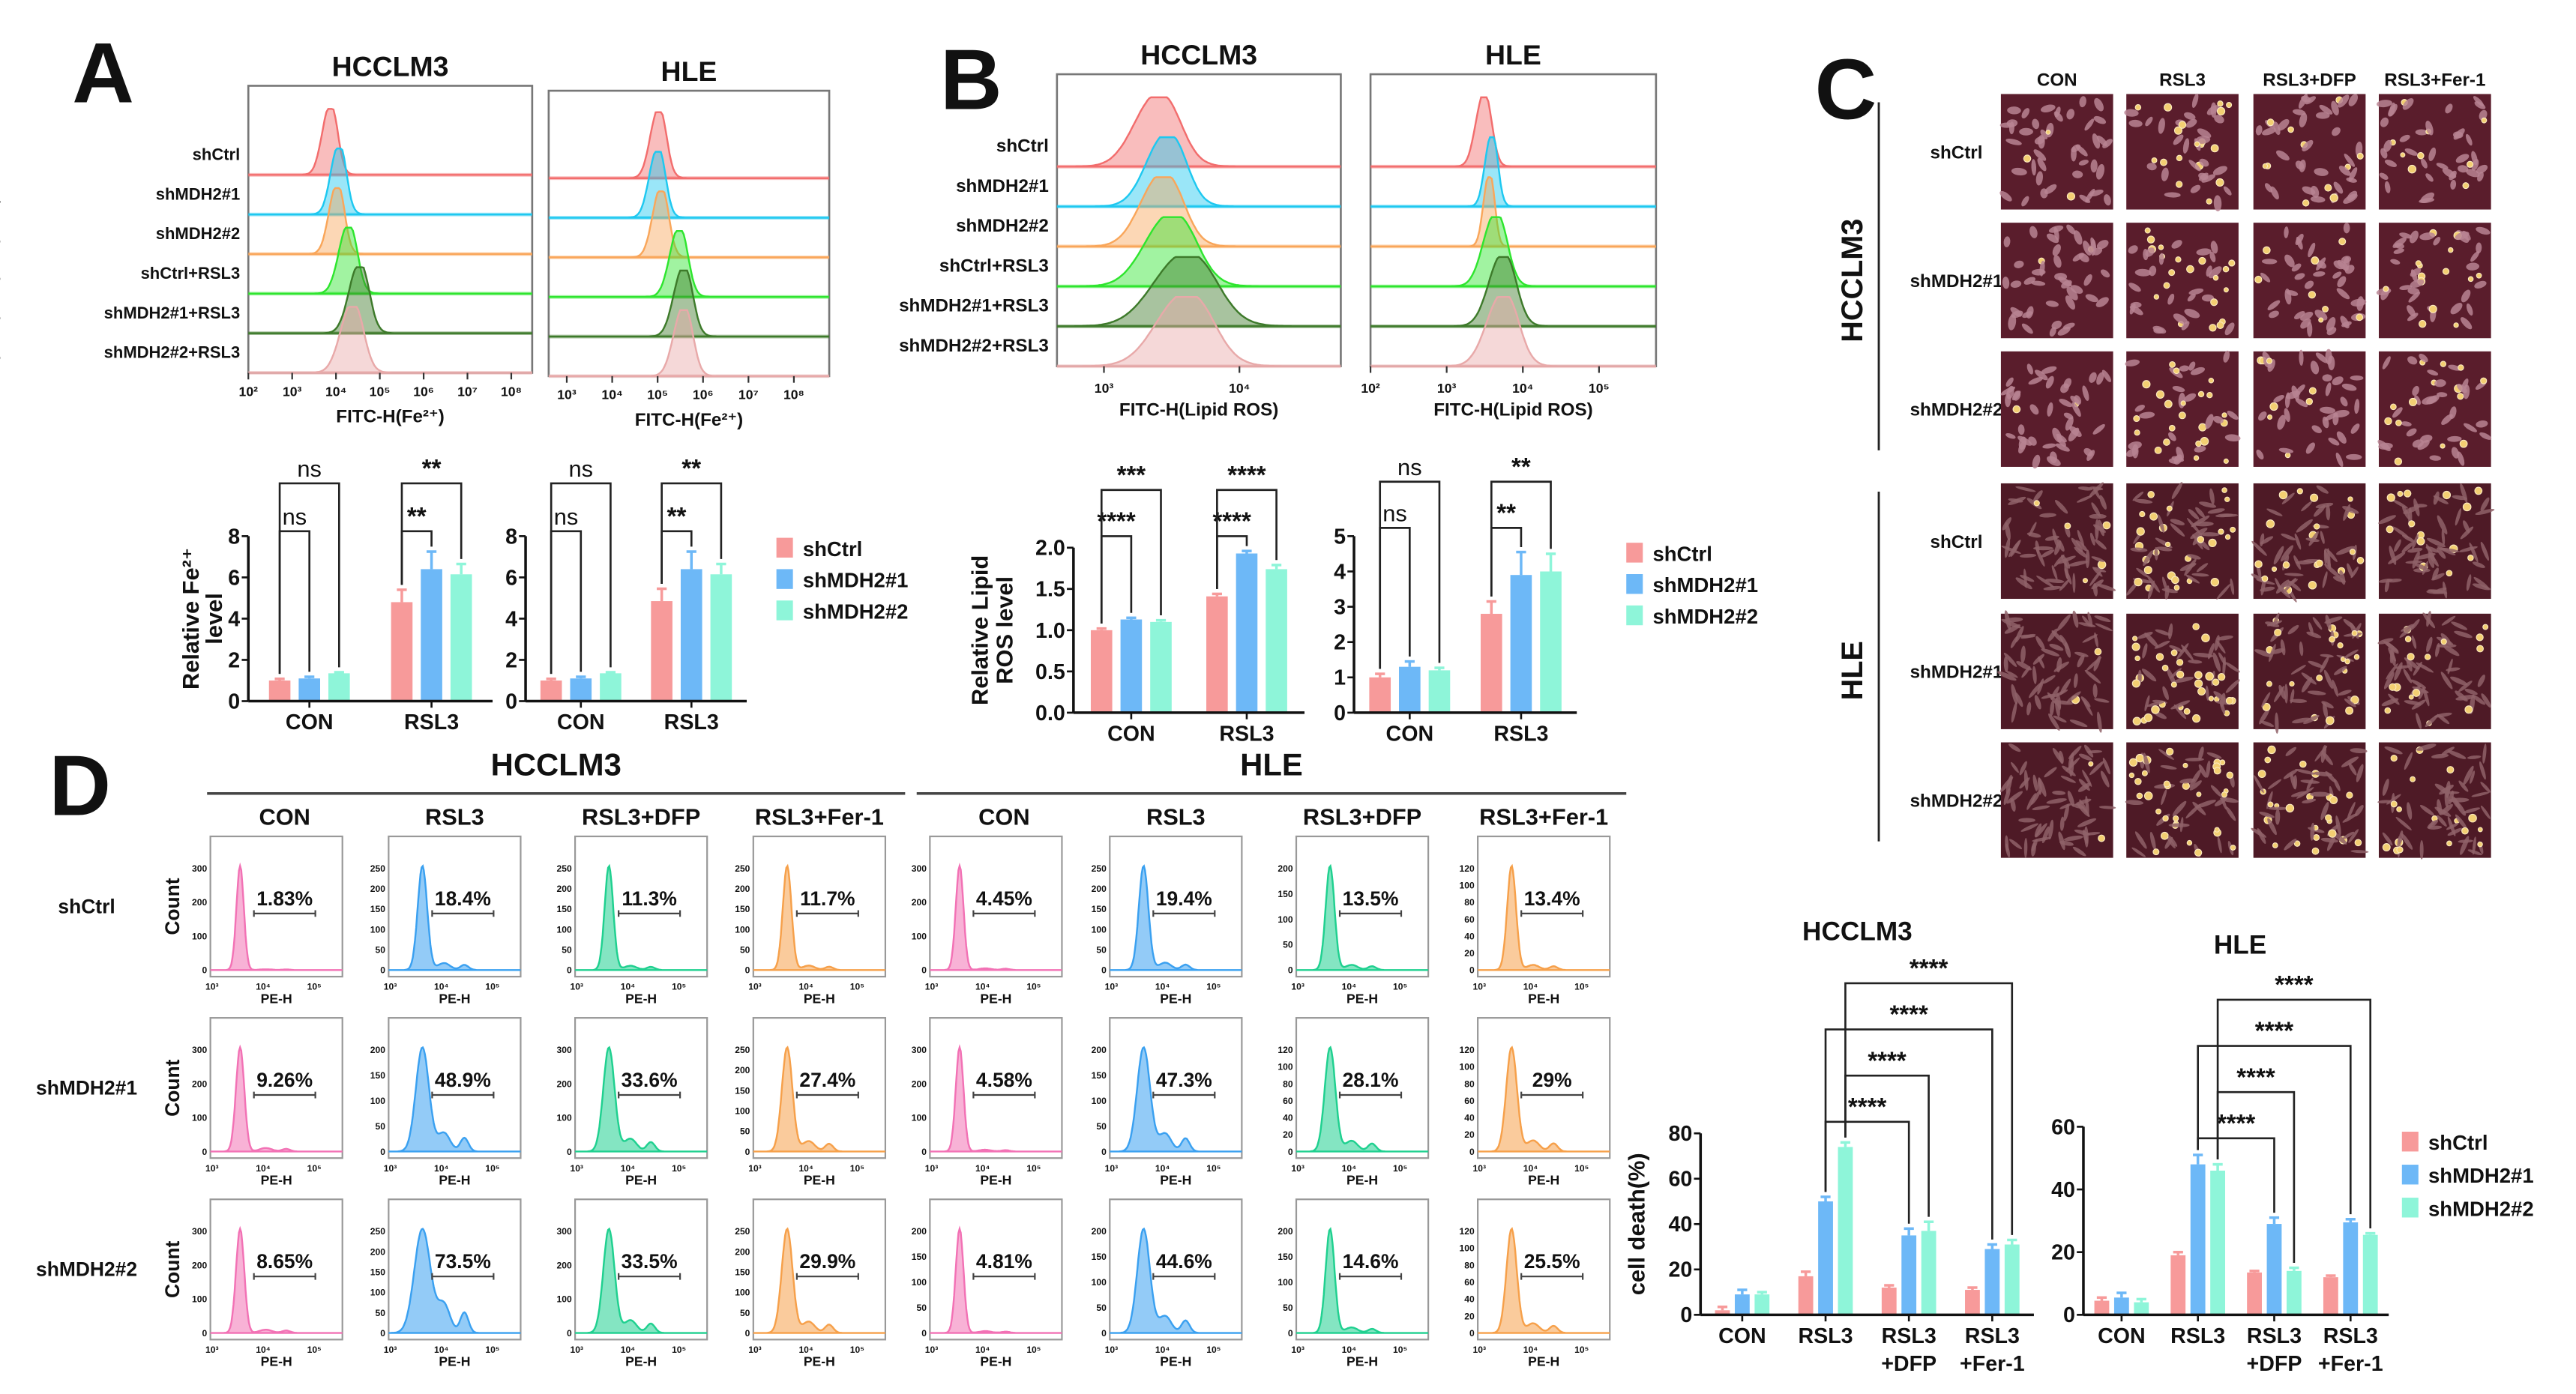 The width and height of the screenshot is (2576, 1394). What do you see at coordinates (691, 533) in the screenshot?
I see `significance-bracket` at bounding box center [691, 533].